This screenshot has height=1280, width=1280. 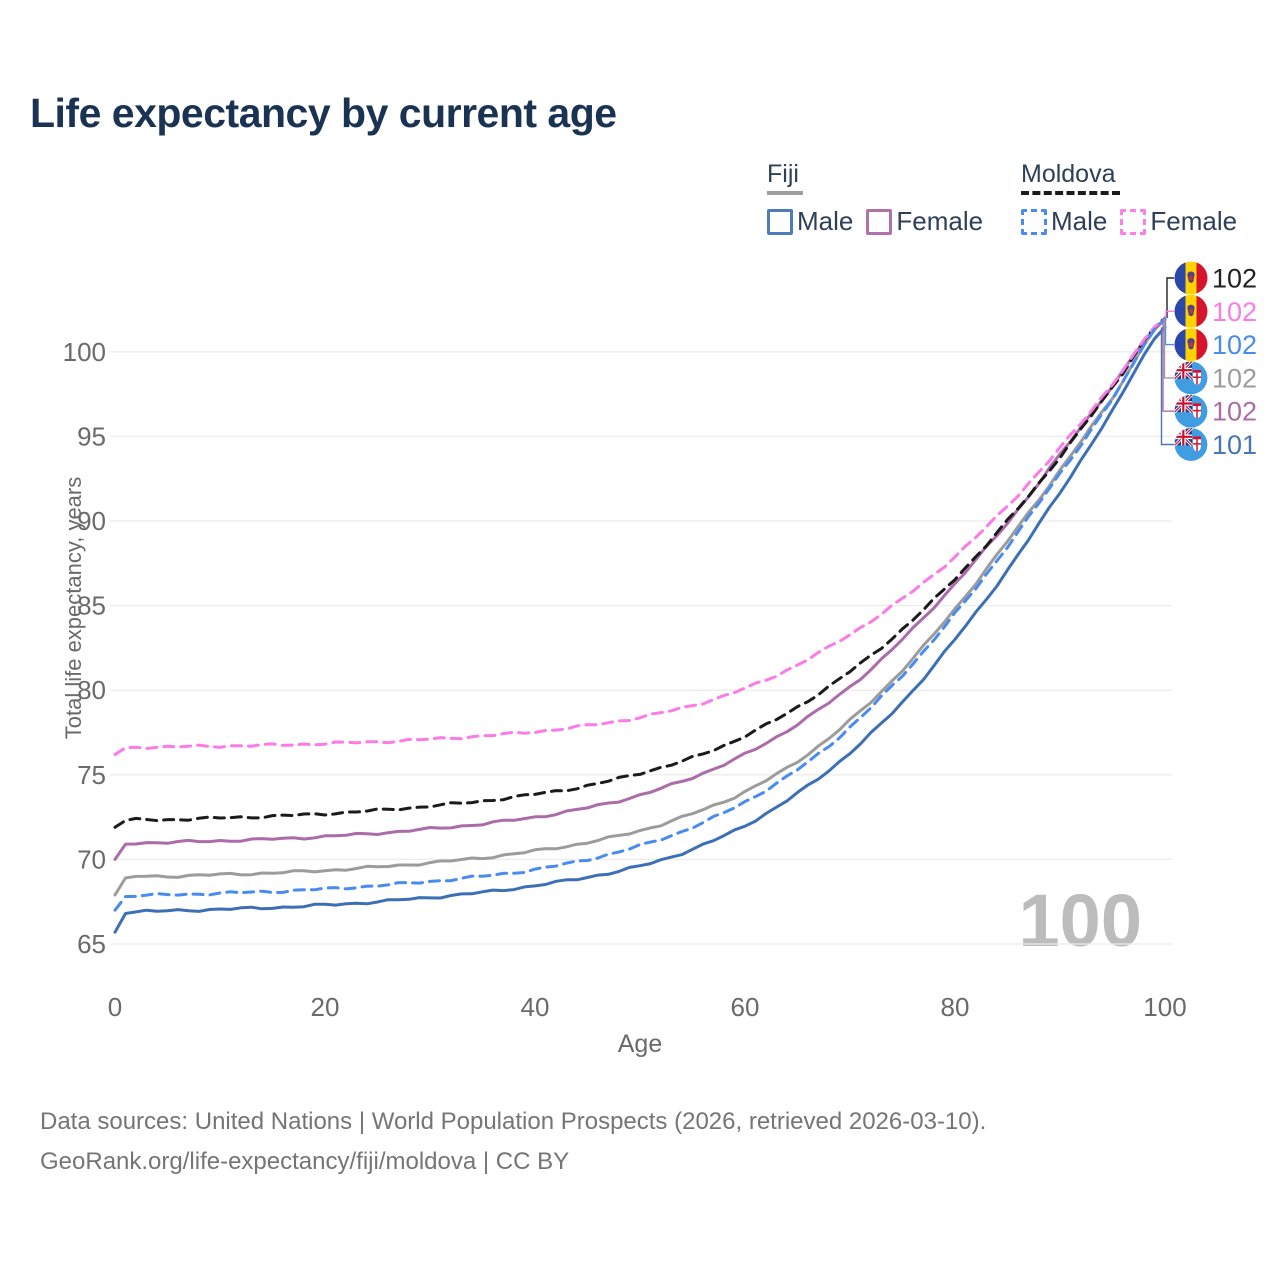 I want to click on legend-swatch-fiji-female, so click(x=879, y=221).